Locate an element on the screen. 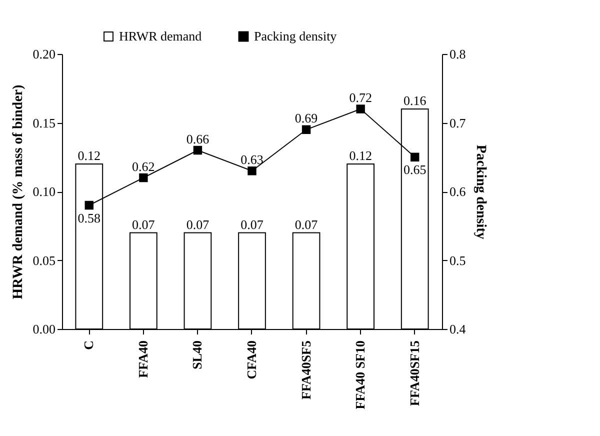 The image size is (600, 436). data-label: 0.72 is located at coordinates (360, 97).